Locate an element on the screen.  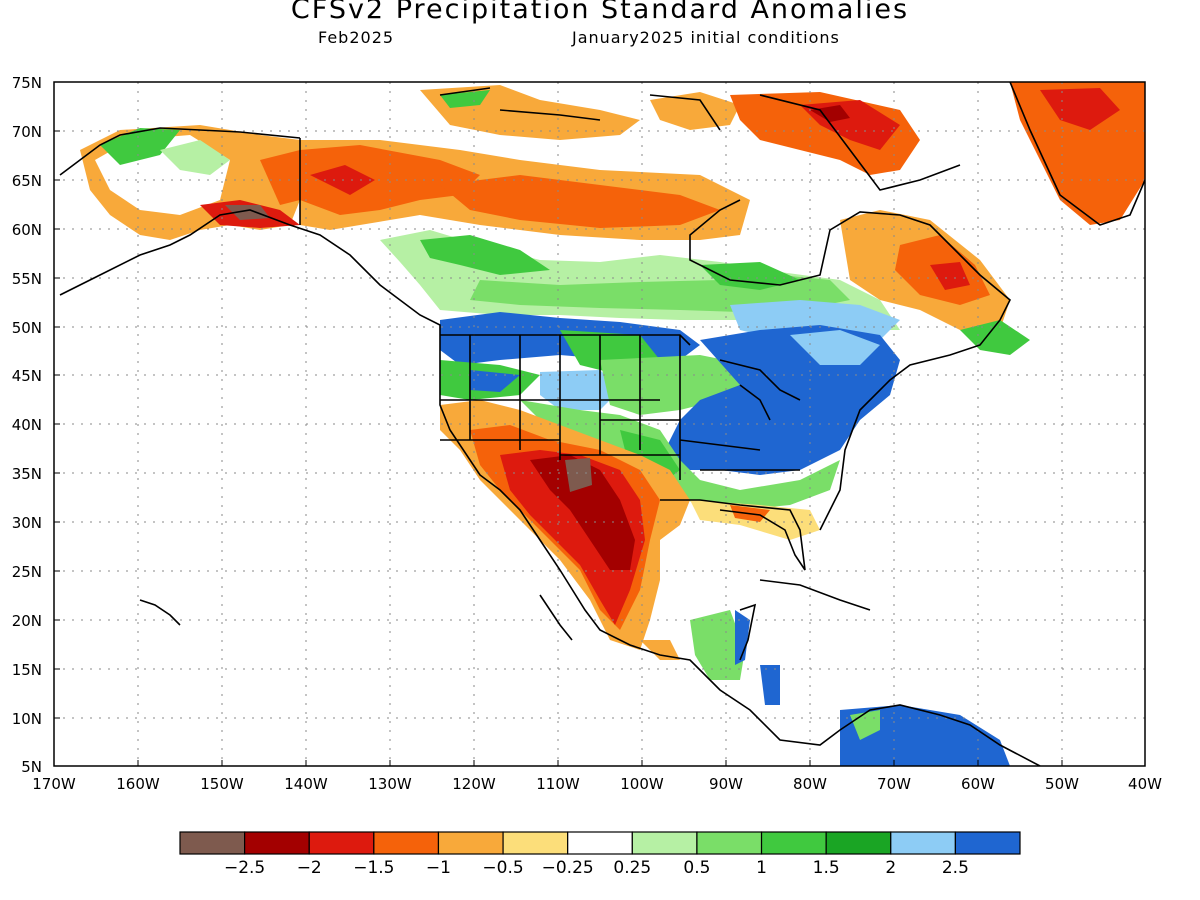
colorbar-label: −1 is located at coordinates (438, 868).